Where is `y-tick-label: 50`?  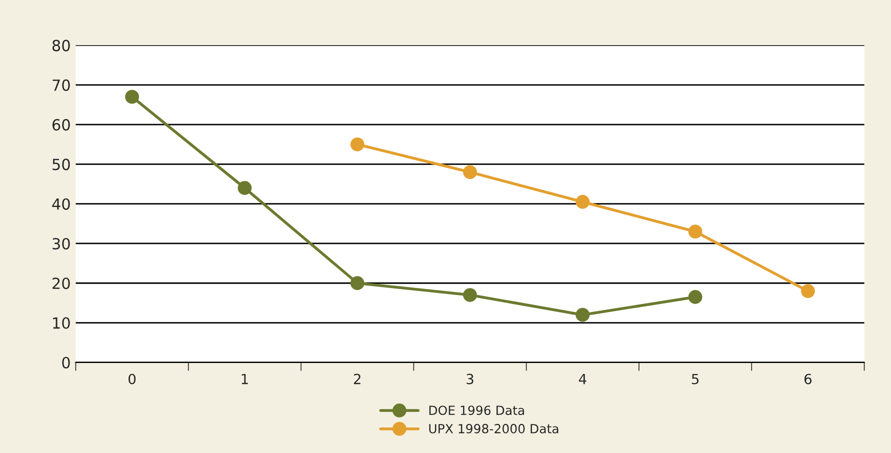 y-tick-label: 50 is located at coordinates (61, 164).